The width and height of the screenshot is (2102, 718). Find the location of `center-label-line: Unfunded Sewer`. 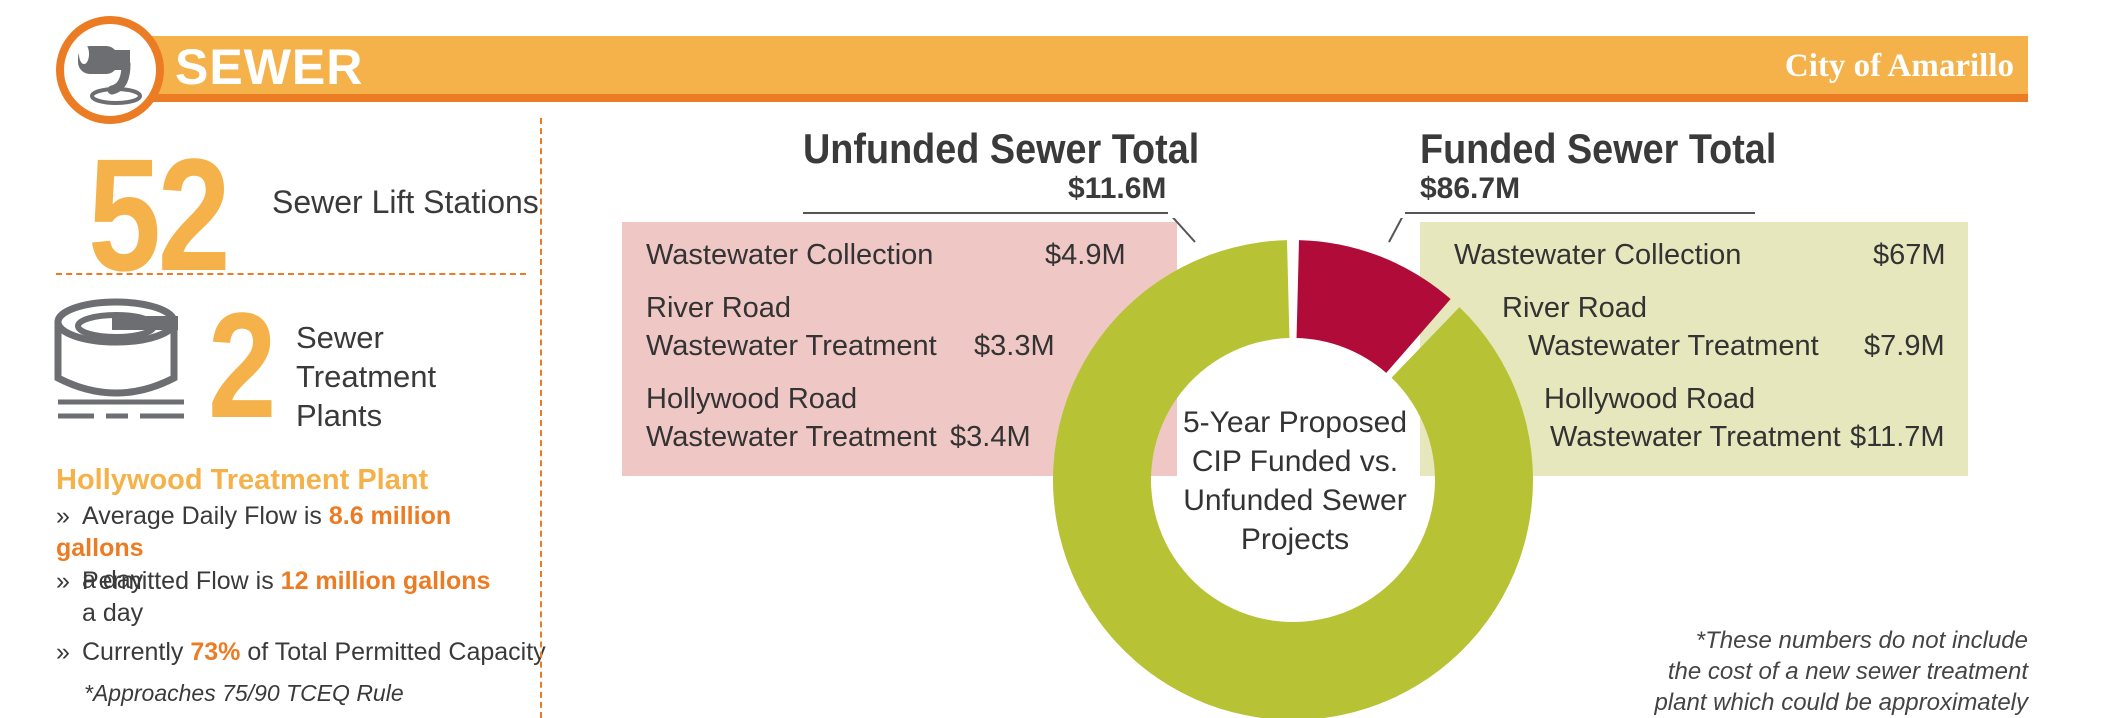

center-label-line: Unfunded Sewer is located at coordinates (1295, 500).